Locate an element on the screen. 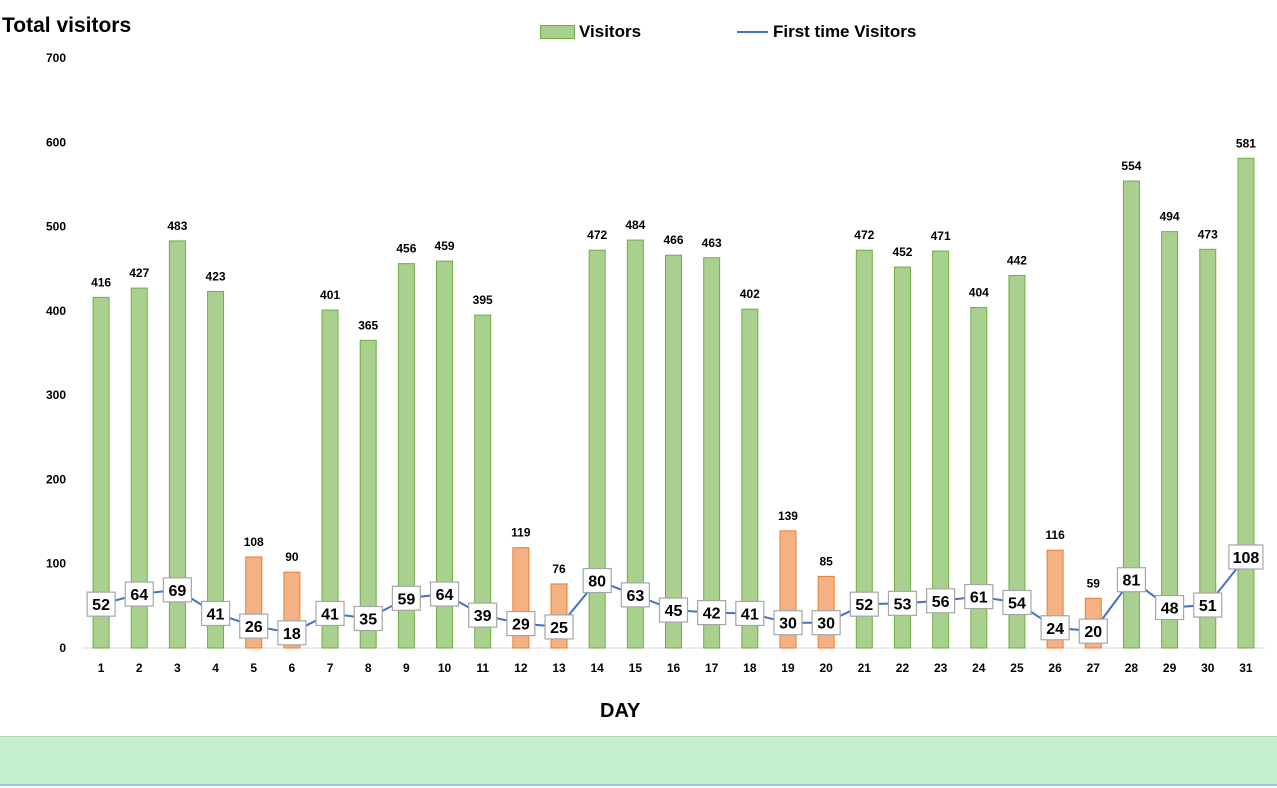 The width and height of the screenshot is (1277, 788). line-value-label: 45 is located at coordinates (674, 611).